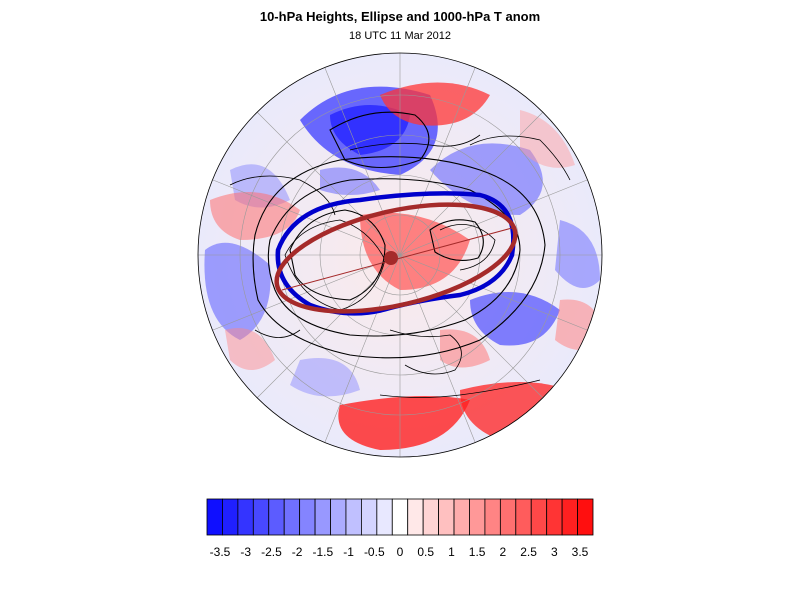  I want to click on vortex-ellipse, so click(396, 258).